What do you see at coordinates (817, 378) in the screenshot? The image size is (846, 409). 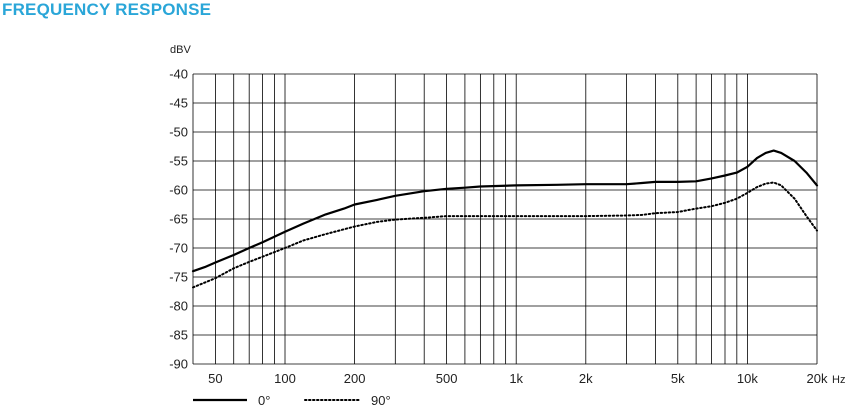 I see `x-tick-label: 20k` at bounding box center [817, 378].